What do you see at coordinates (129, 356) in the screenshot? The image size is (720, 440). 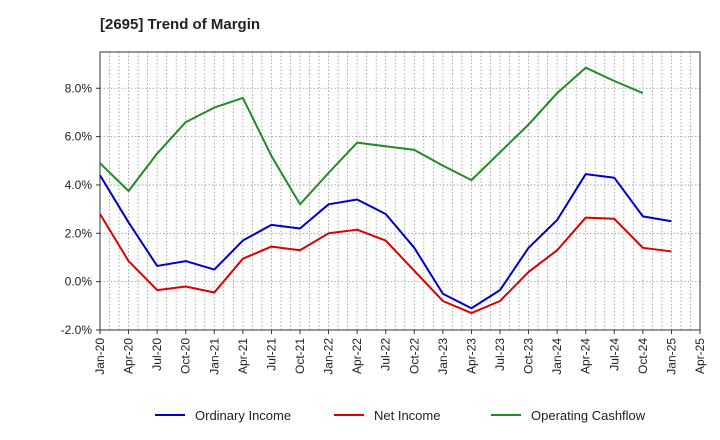 I see `x-tick-label: Apr-20` at bounding box center [129, 356].